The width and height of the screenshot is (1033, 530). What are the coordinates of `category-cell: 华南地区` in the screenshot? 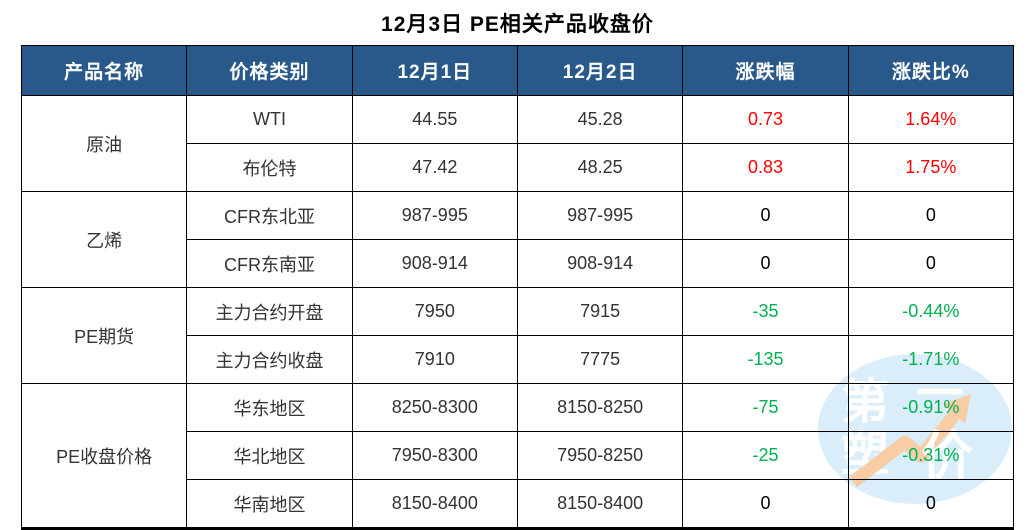 It's located at (269, 504).